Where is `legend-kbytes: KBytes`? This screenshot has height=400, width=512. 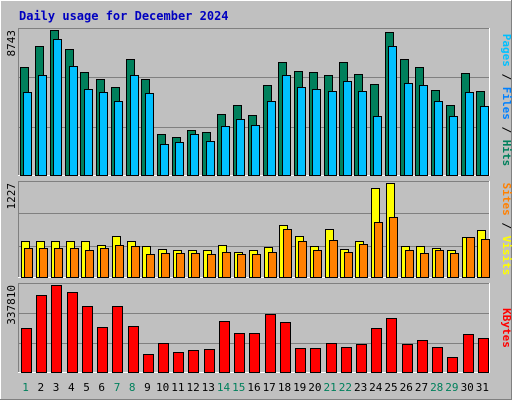
legend-kbytes: KBytes is located at coordinates (506, 328).